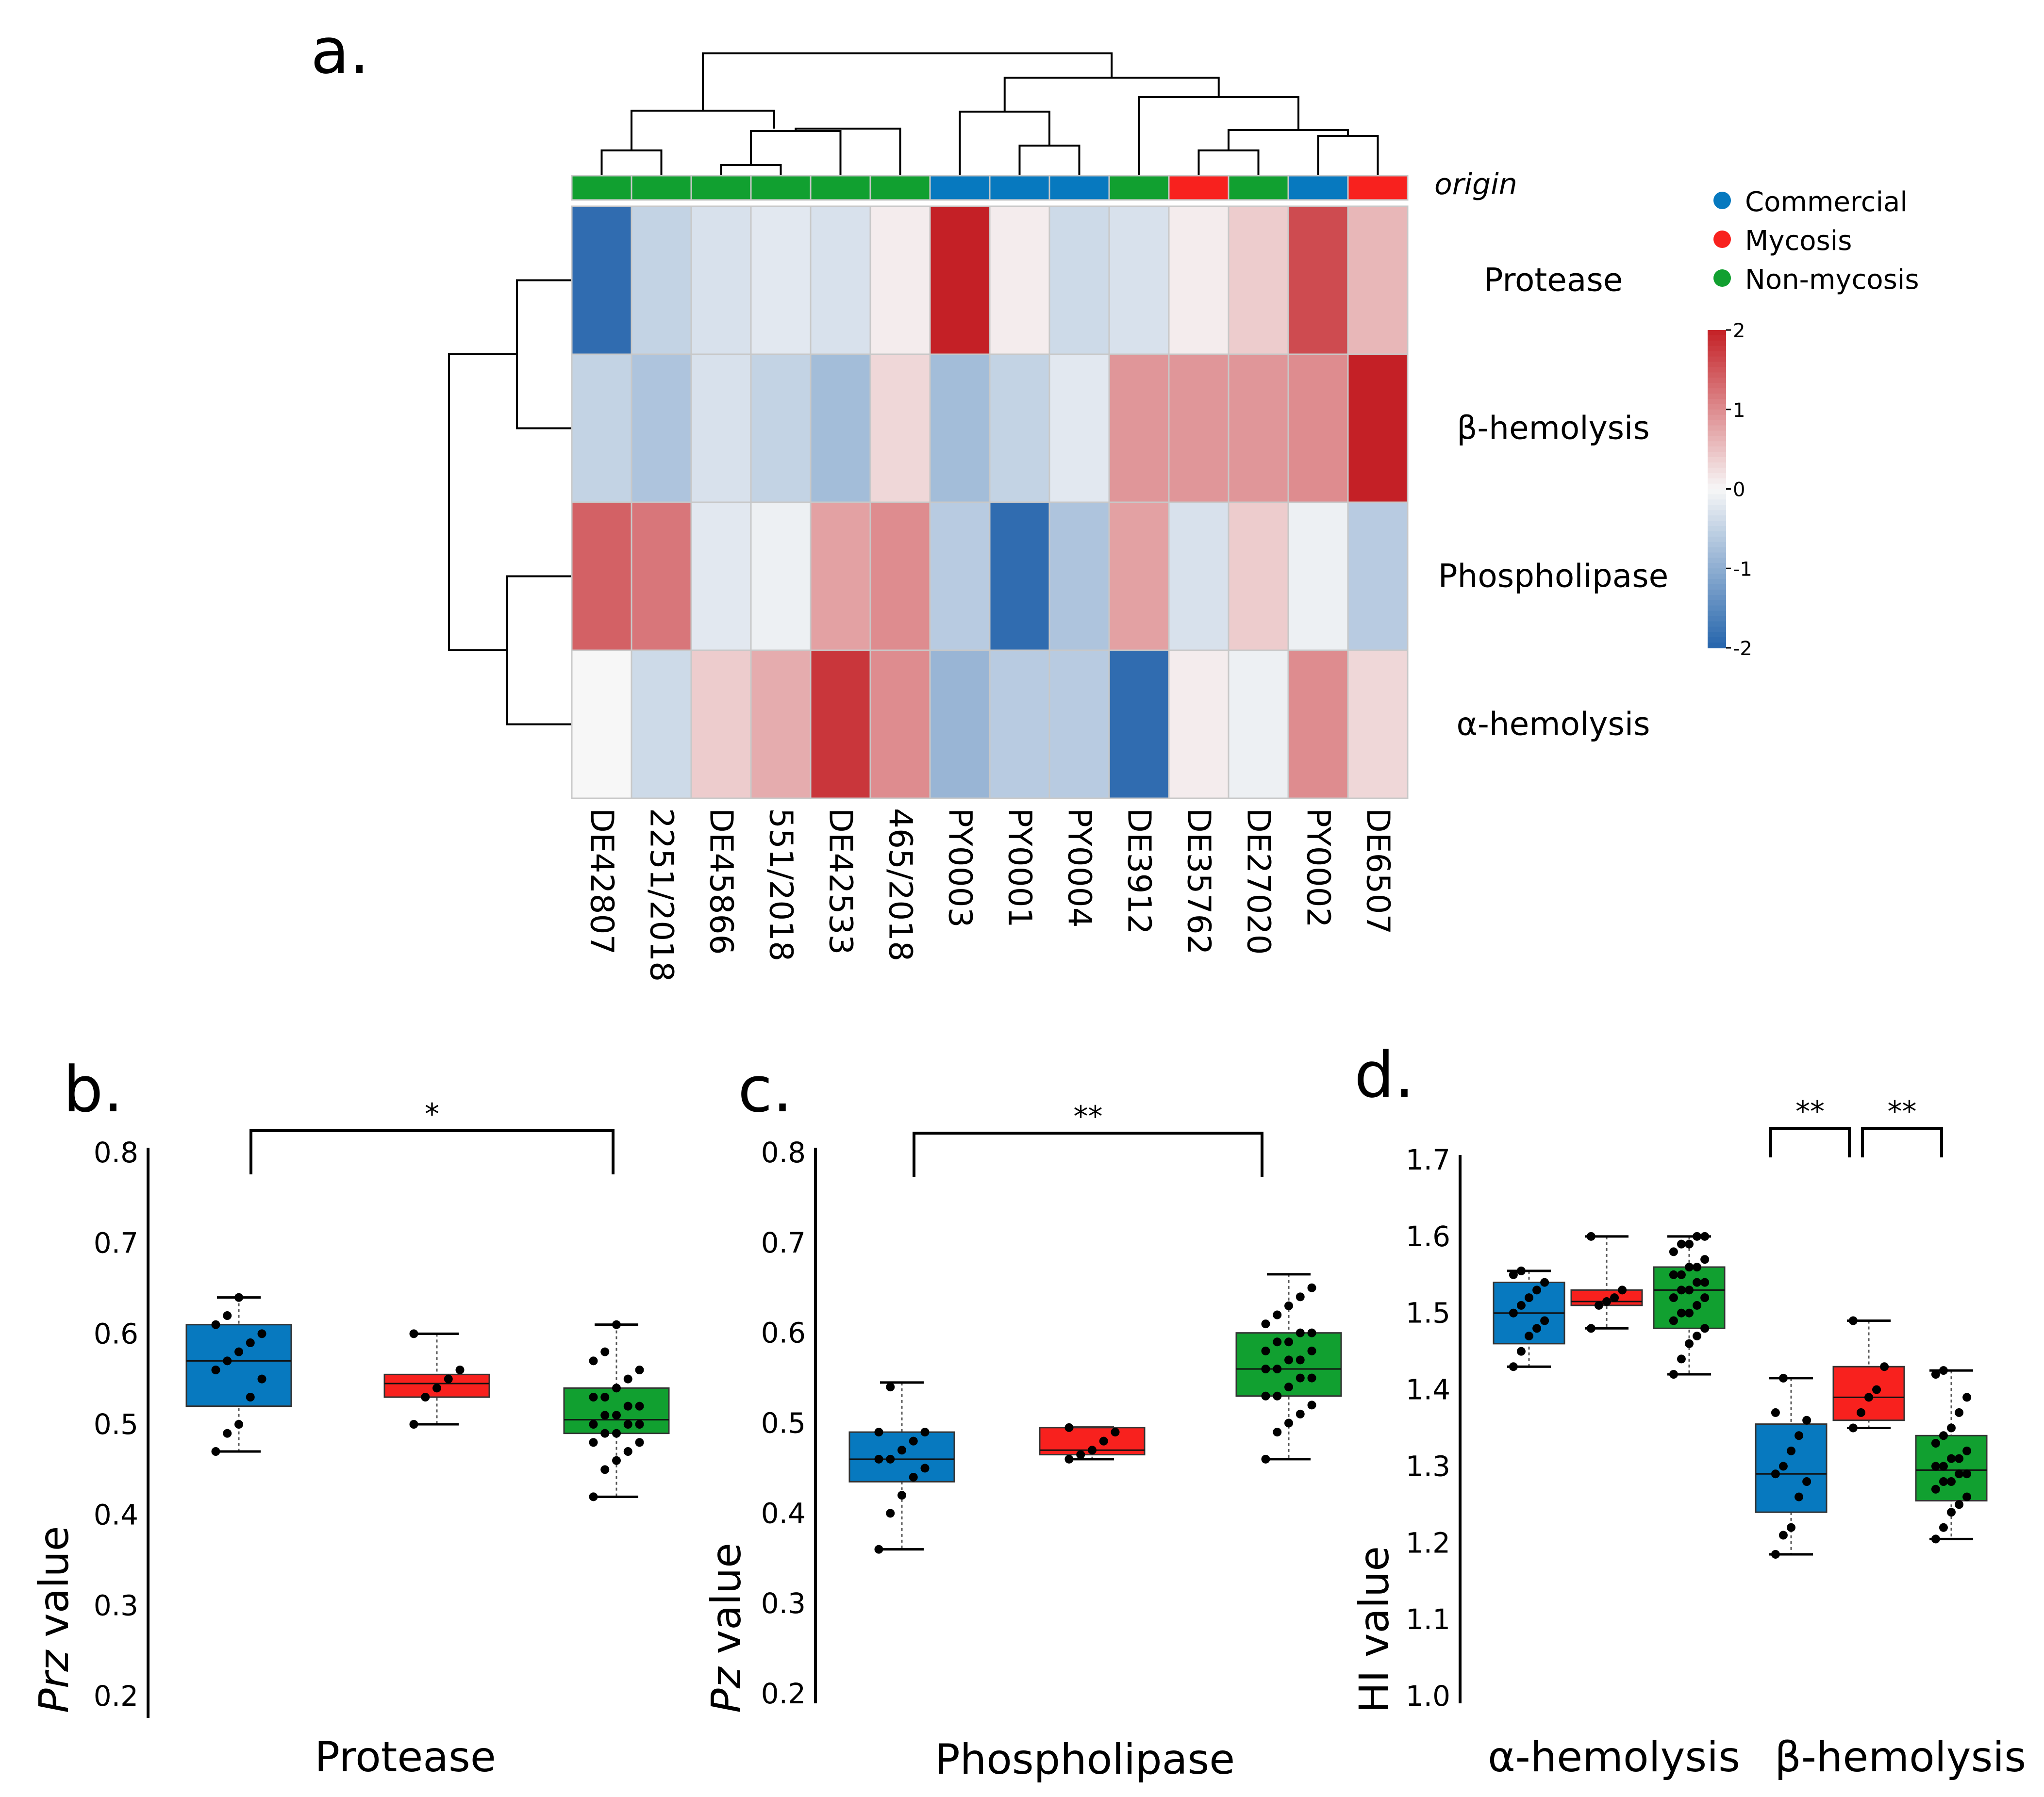 The height and width of the screenshot is (1797, 2044). I want to click on heatmap-cells, so click(990, 502).